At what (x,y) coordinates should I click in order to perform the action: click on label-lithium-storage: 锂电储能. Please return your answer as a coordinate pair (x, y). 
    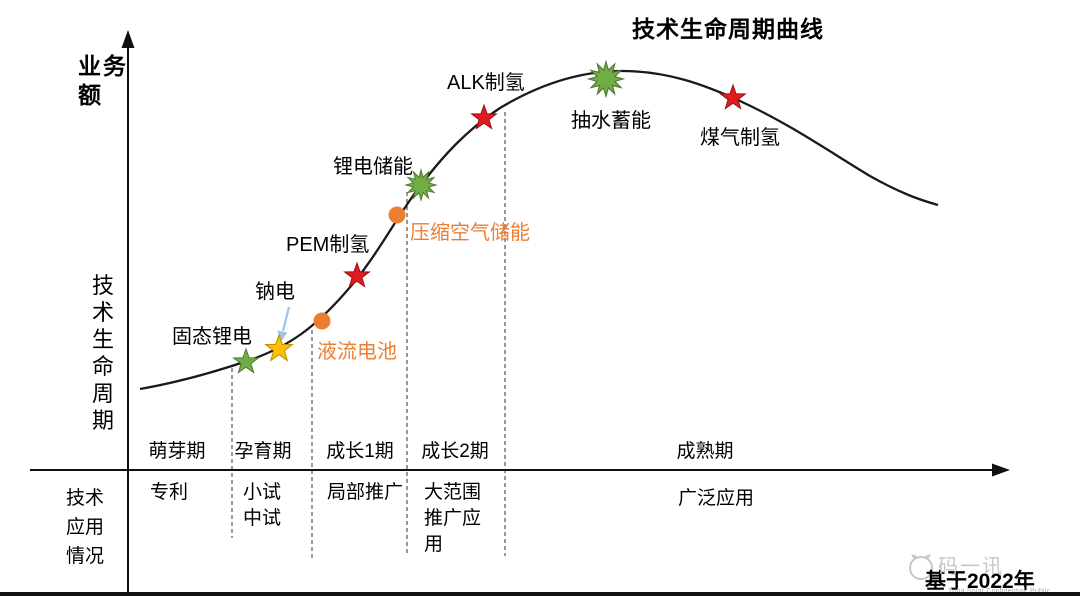
    Looking at the image, I should click on (373, 167).